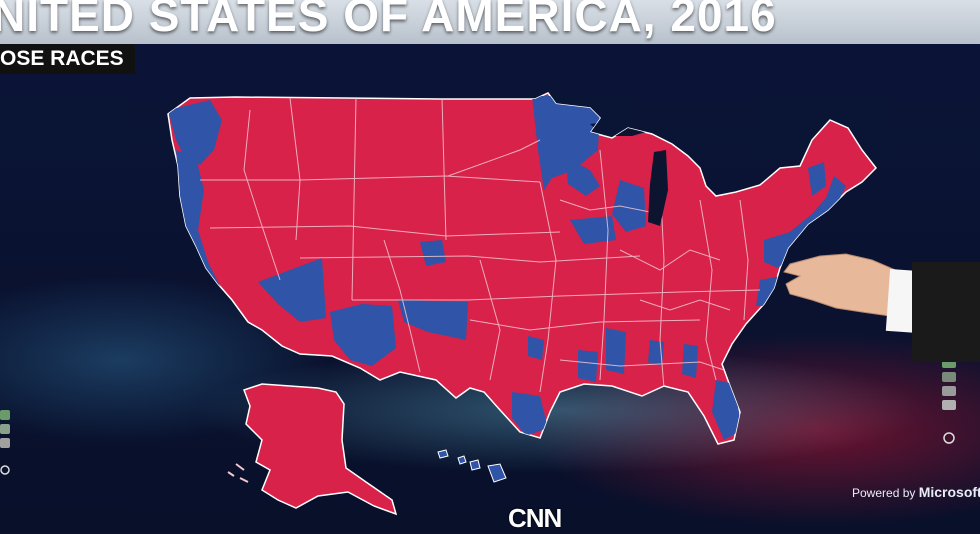 Image resolution: width=980 pixels, height=534 pixels. I want to click on left-control-strip, so click(5, 442).